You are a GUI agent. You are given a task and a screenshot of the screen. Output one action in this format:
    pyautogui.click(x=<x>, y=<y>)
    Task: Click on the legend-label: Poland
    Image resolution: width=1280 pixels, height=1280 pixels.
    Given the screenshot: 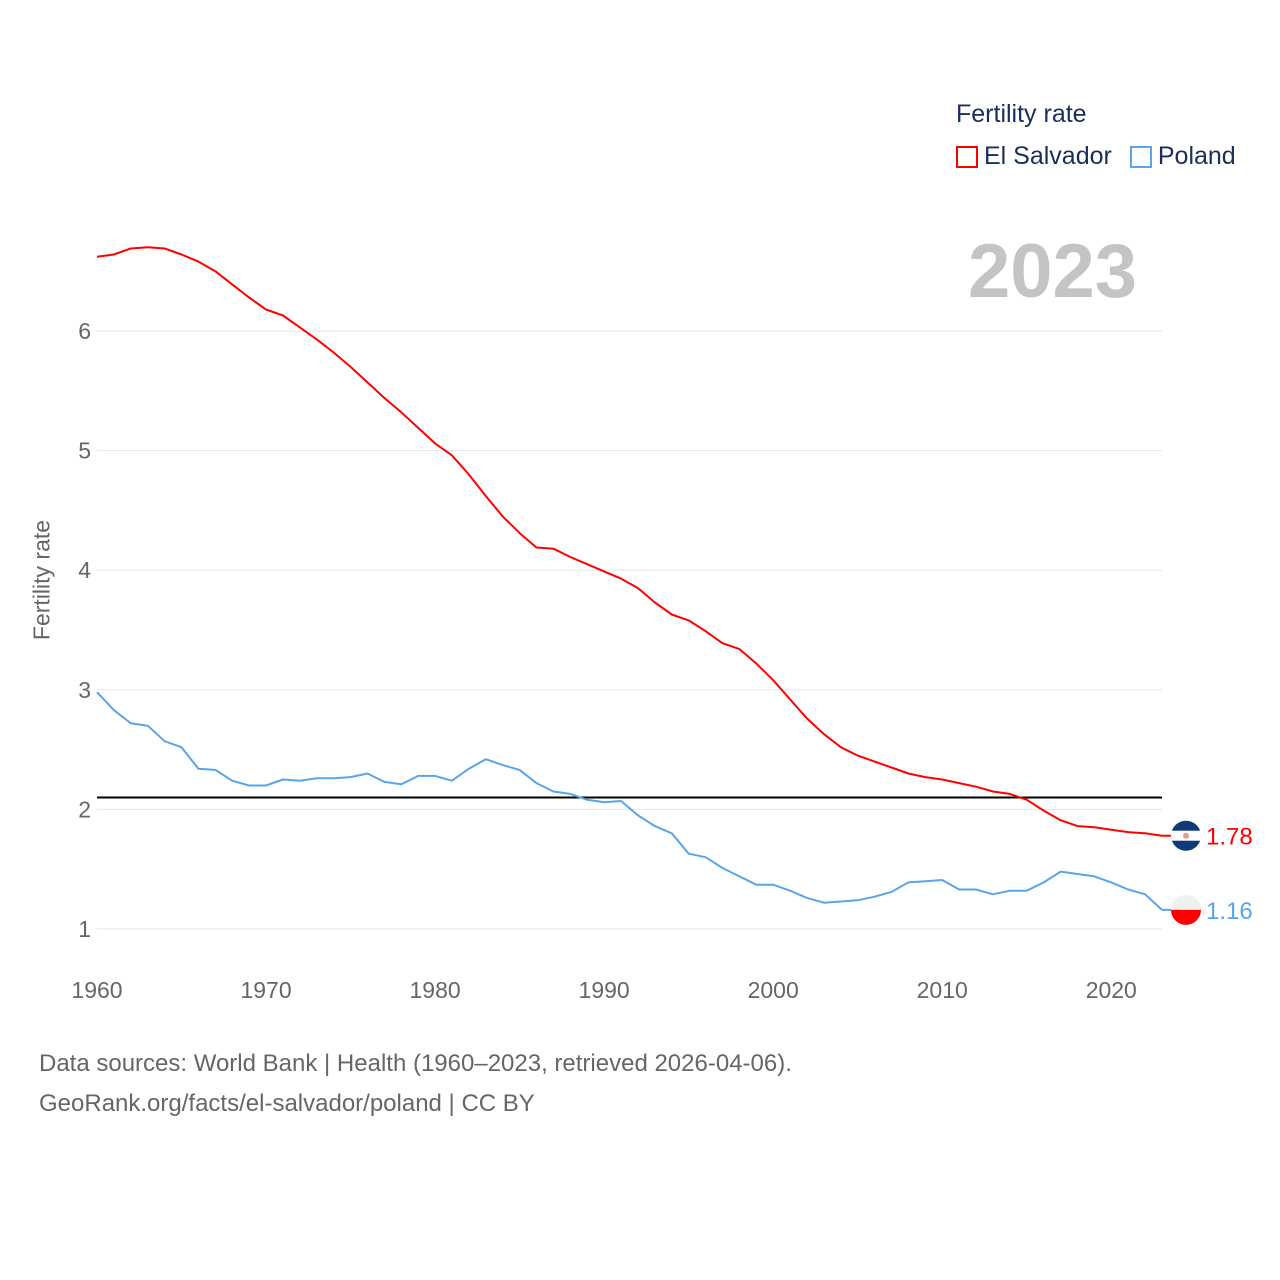 What is the action you would take?
    pyautogui.click(x=1196, y=156)
    